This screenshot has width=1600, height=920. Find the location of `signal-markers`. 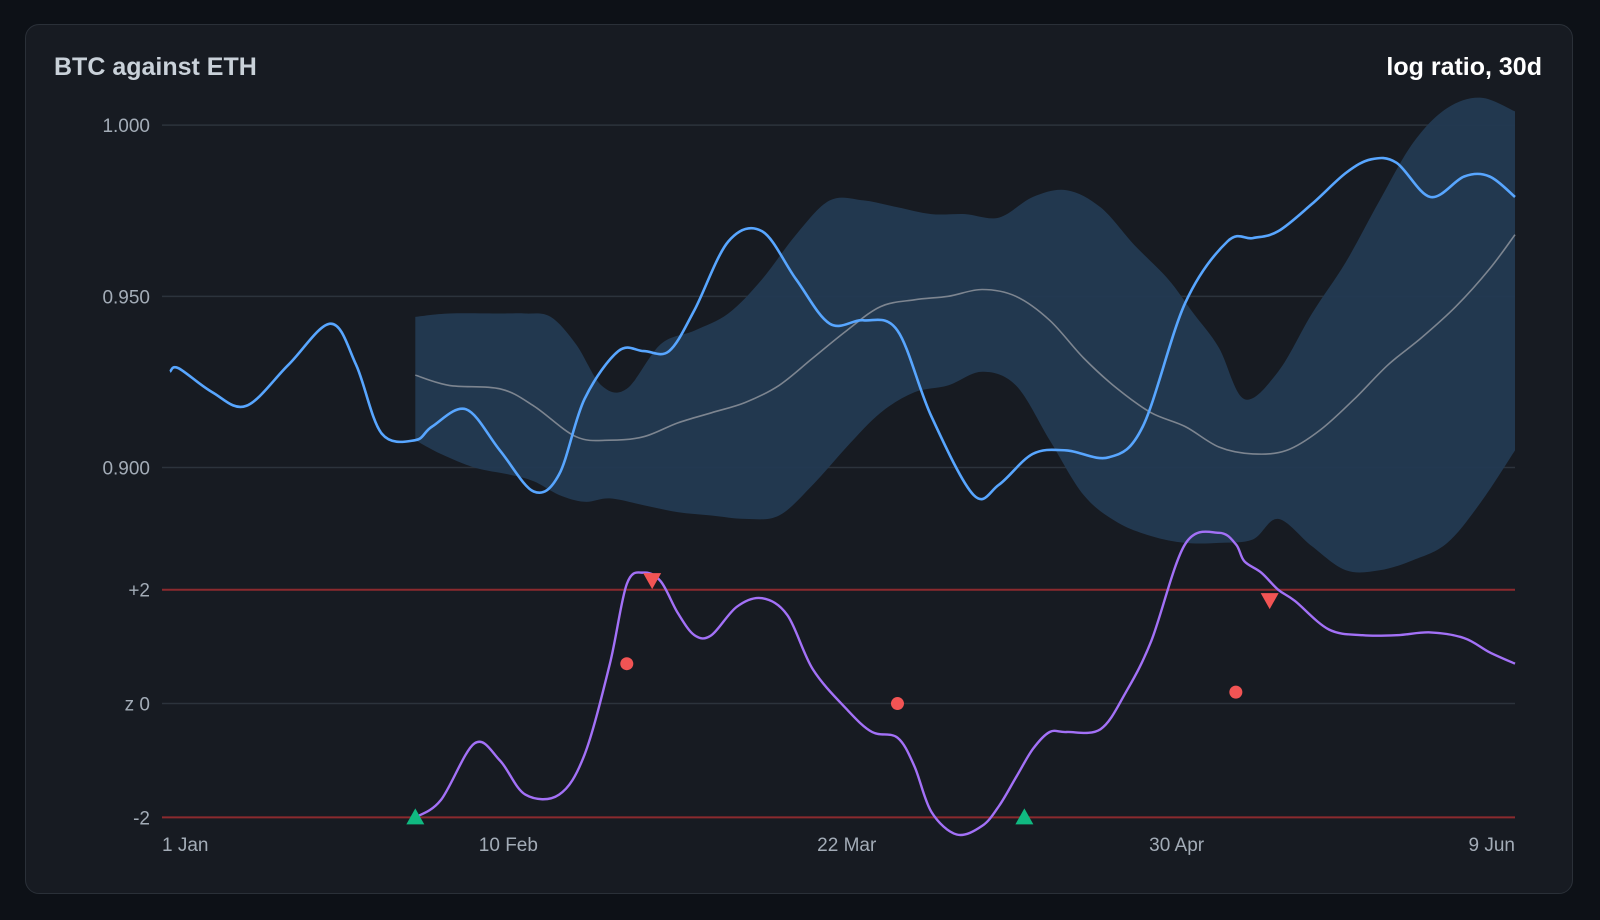

signal-markers is located at coordinates (842, 699).